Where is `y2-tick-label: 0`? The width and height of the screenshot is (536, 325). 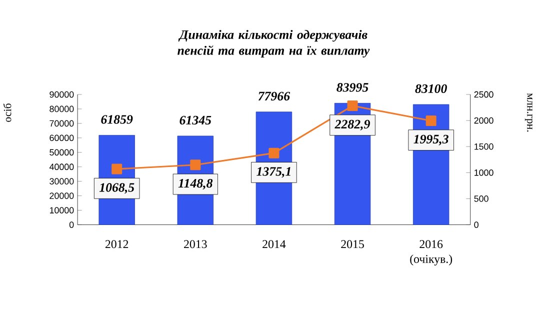
y2-tick-label: 0 is located at coordinates (476, 224).